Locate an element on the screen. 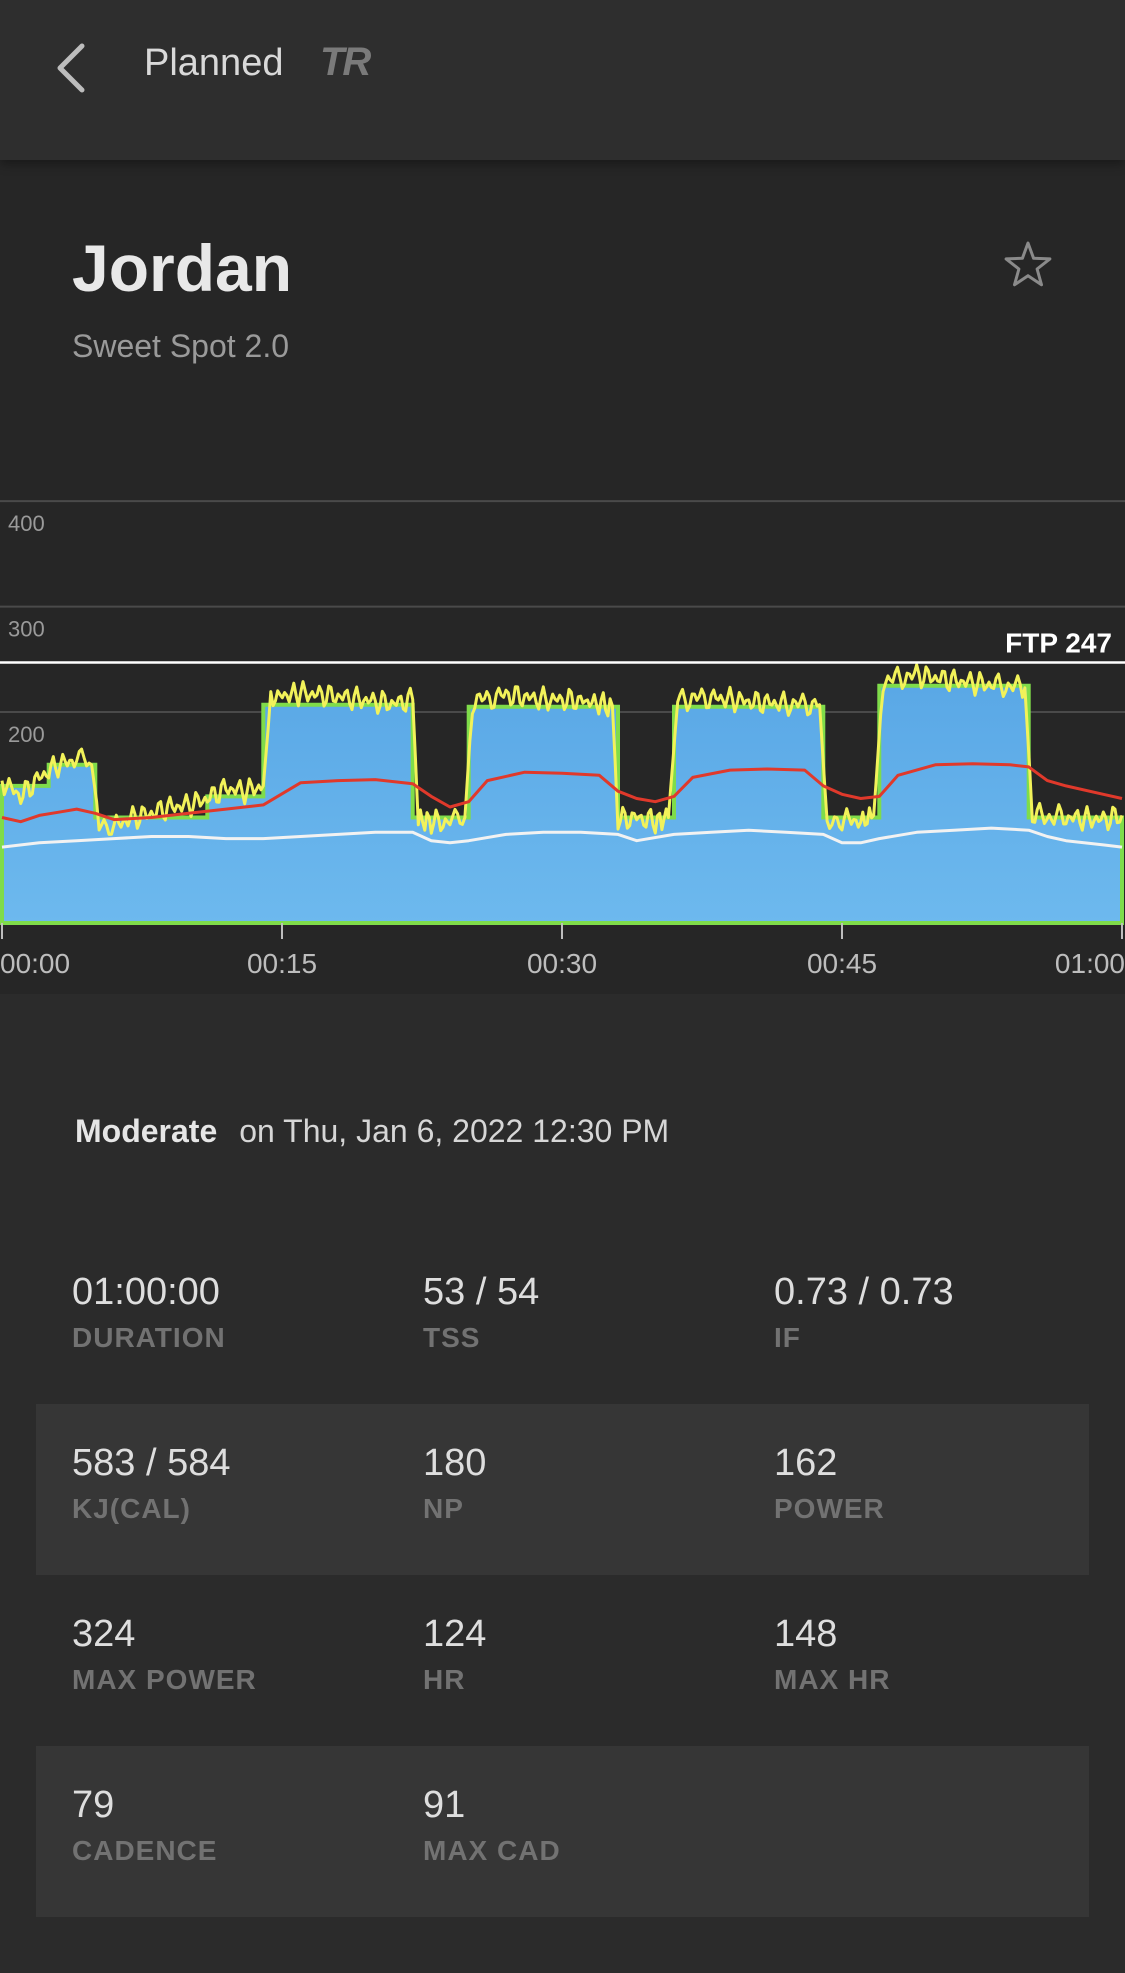 The image size is (1125, 1973). stat-max-hr: 148 MAX HR is located at coordinates (832, 1654).